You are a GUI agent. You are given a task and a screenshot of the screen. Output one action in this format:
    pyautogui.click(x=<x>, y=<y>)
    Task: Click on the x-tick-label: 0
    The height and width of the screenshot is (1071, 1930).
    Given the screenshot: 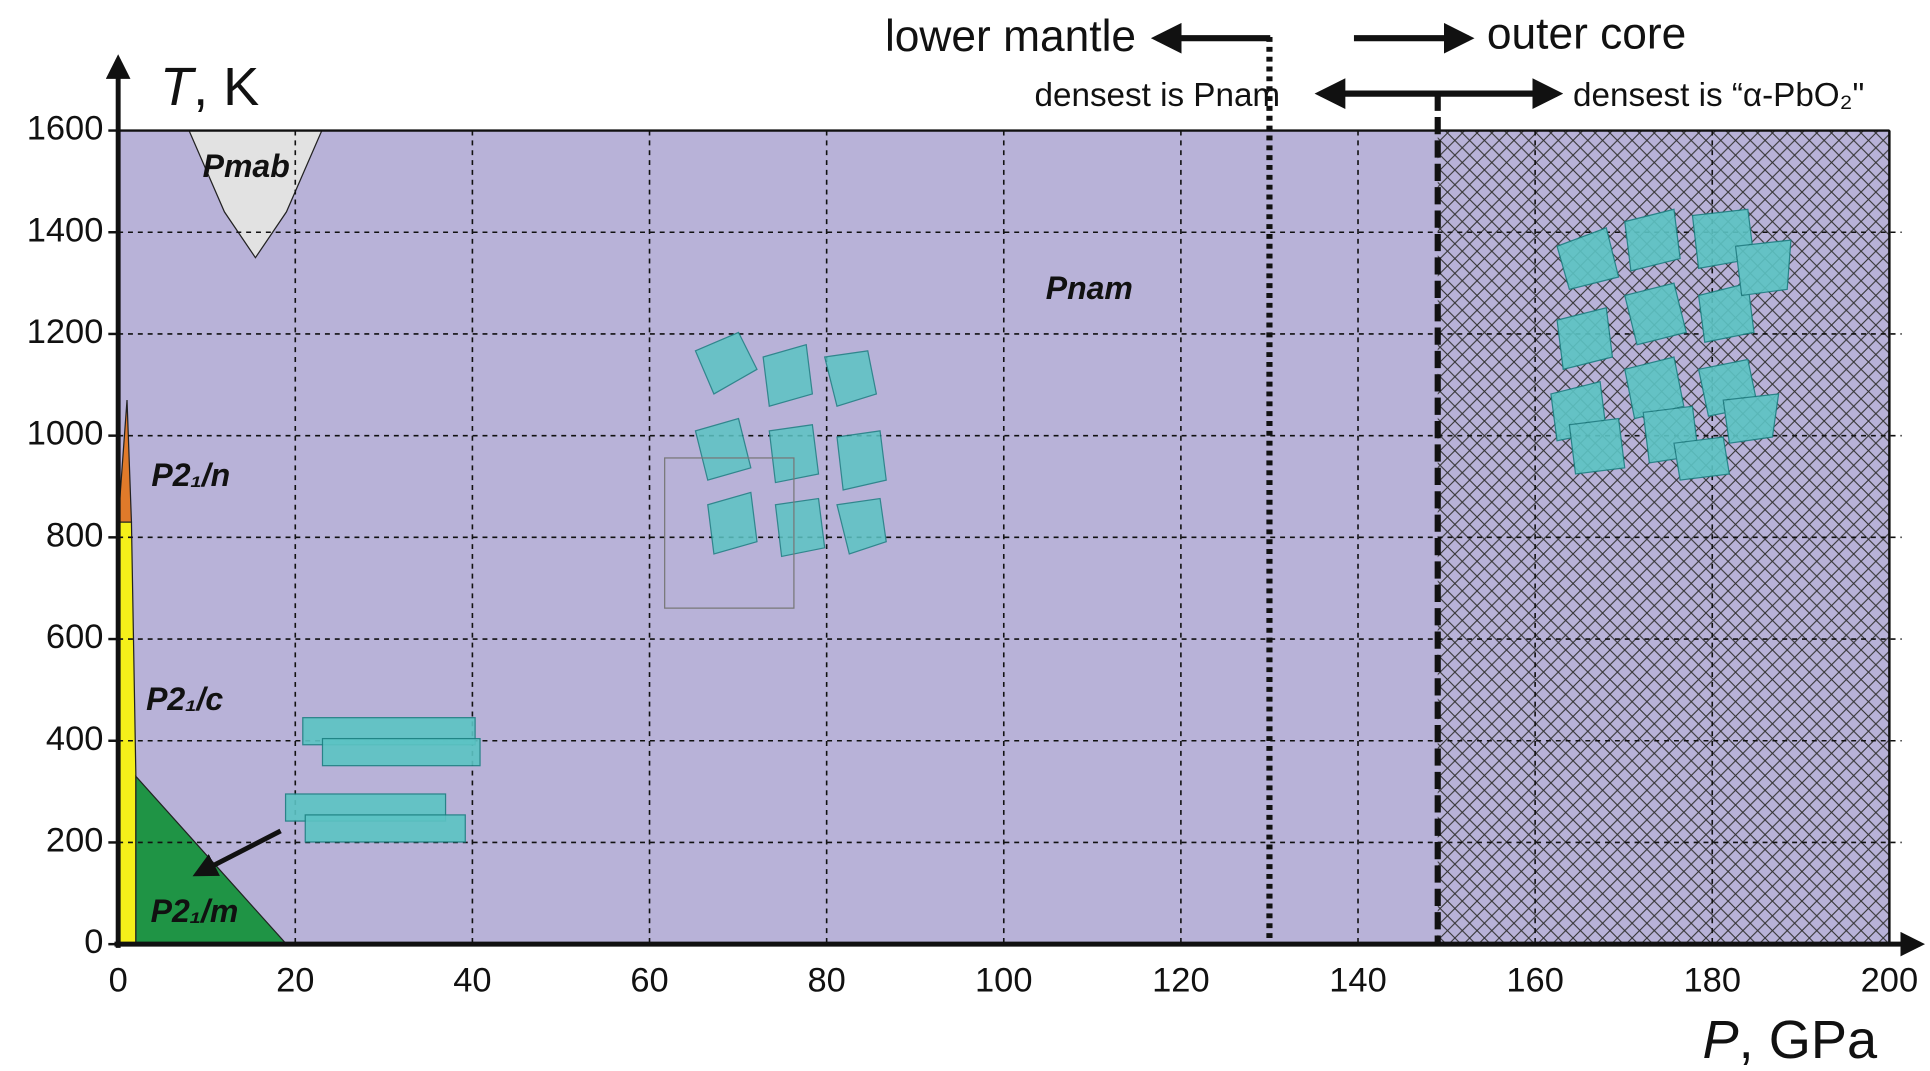 What is the action you would take?
    pyautogui.click(x=118, y=980)
    